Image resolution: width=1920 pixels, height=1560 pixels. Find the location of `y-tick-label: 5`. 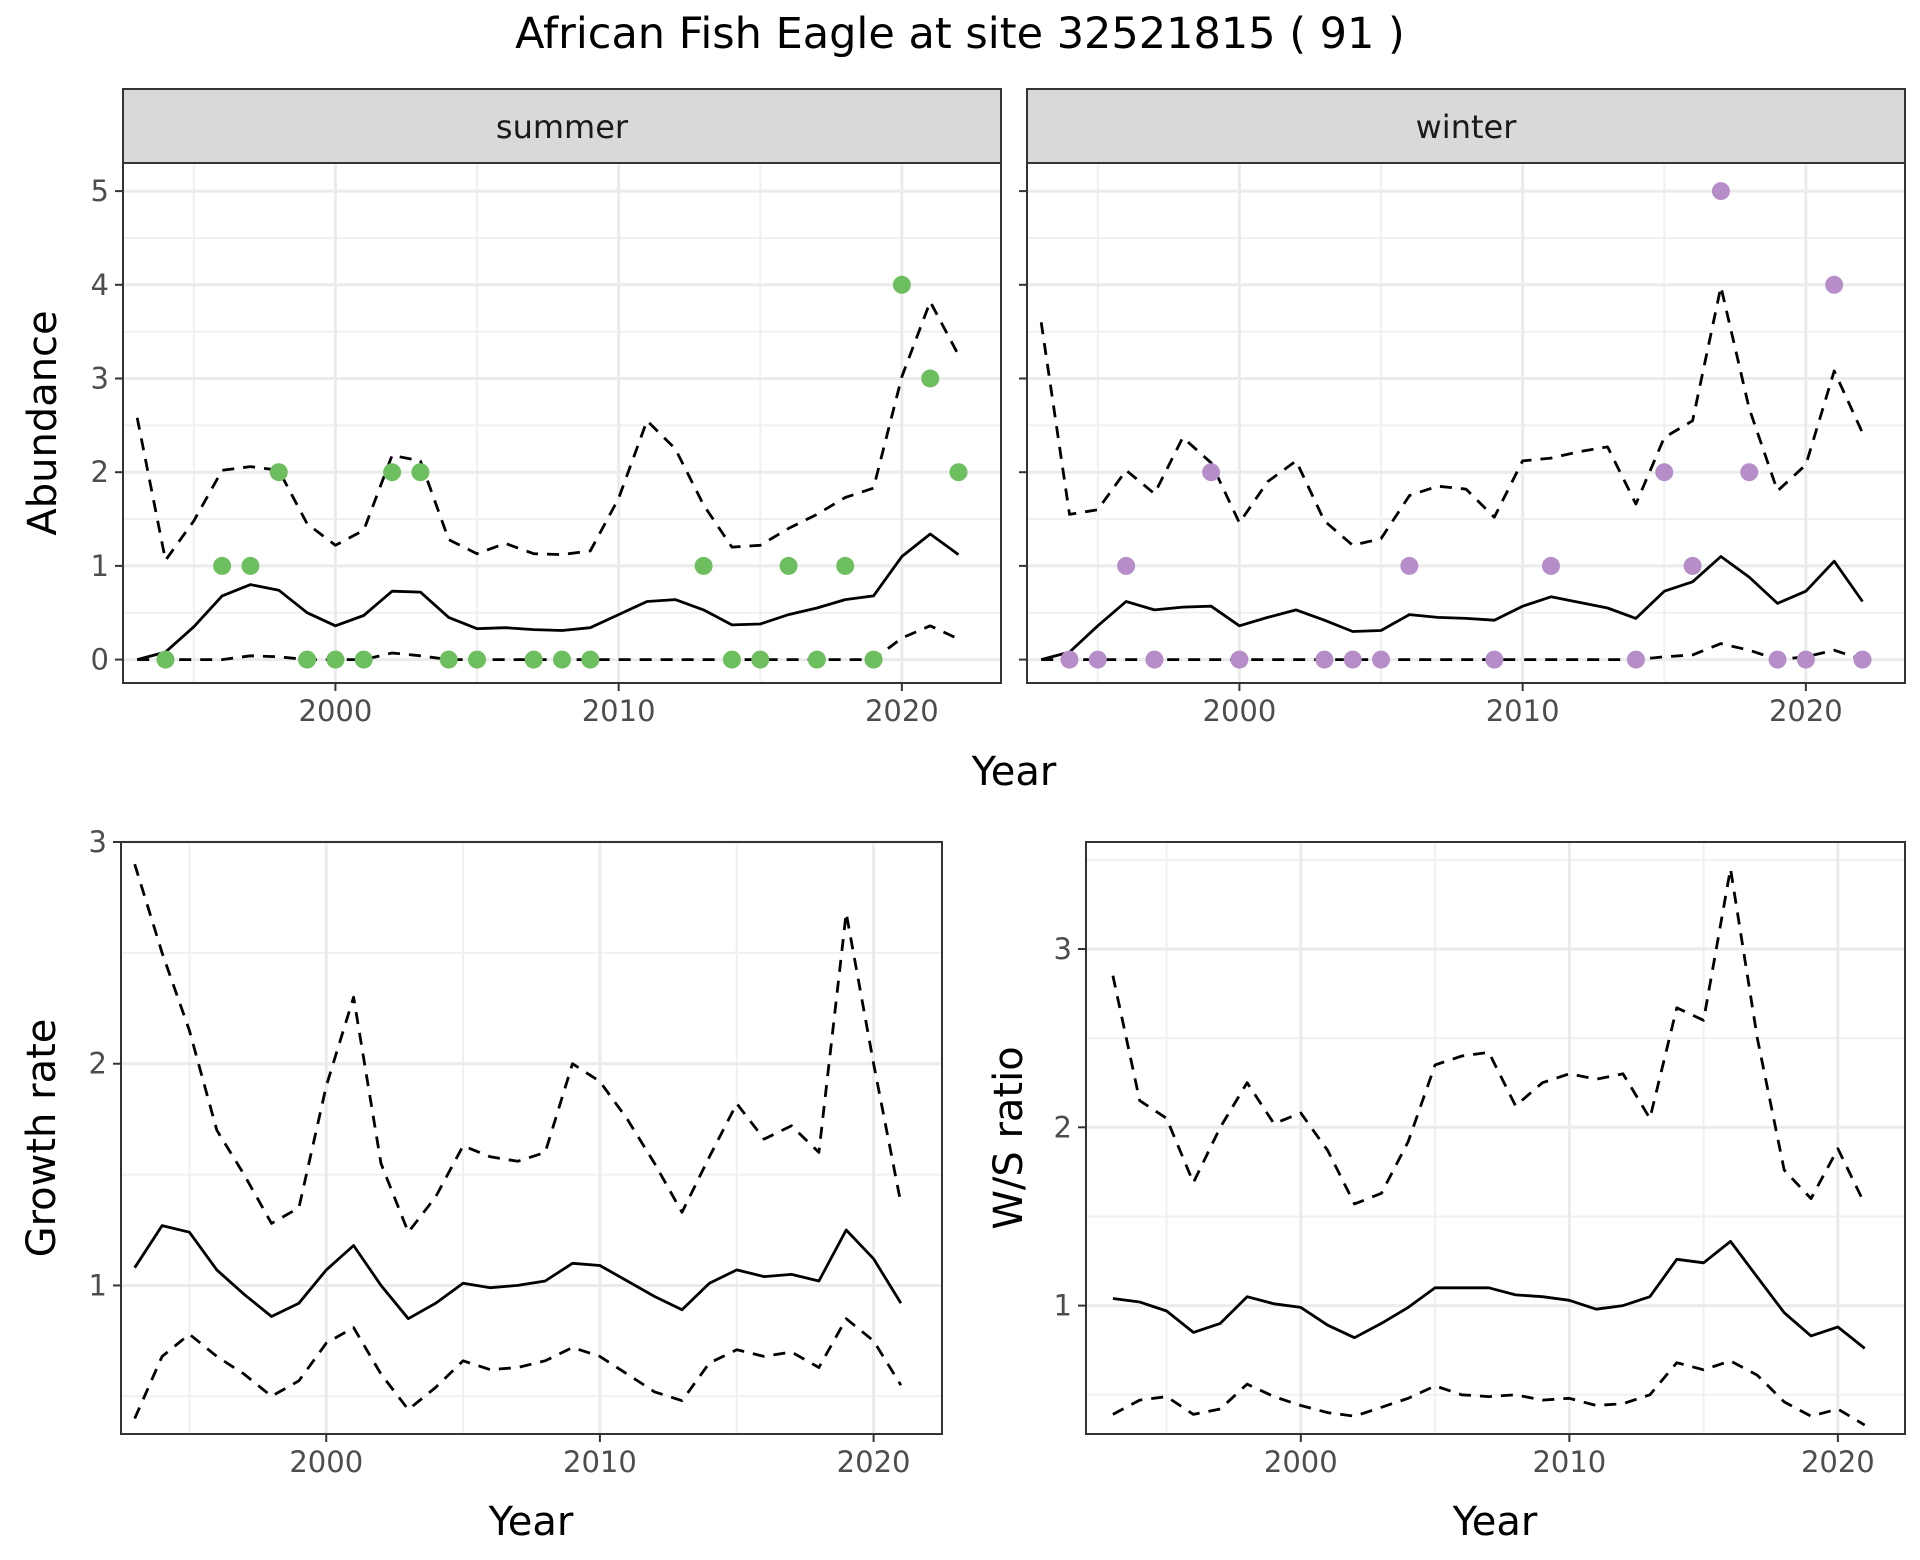

y-tick-label: 5 is located at coordinates (100, 191).